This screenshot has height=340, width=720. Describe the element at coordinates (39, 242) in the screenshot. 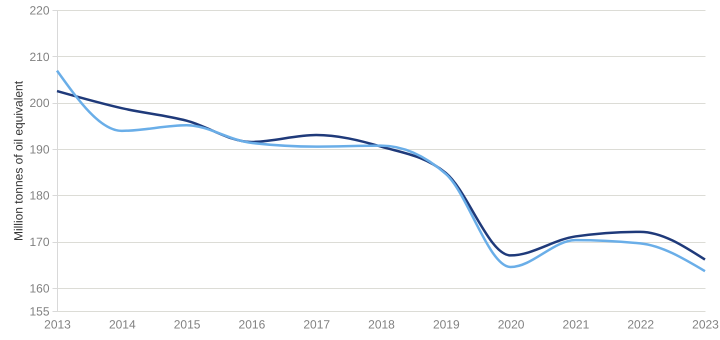

I see `y-tick-label: 170` at that location.